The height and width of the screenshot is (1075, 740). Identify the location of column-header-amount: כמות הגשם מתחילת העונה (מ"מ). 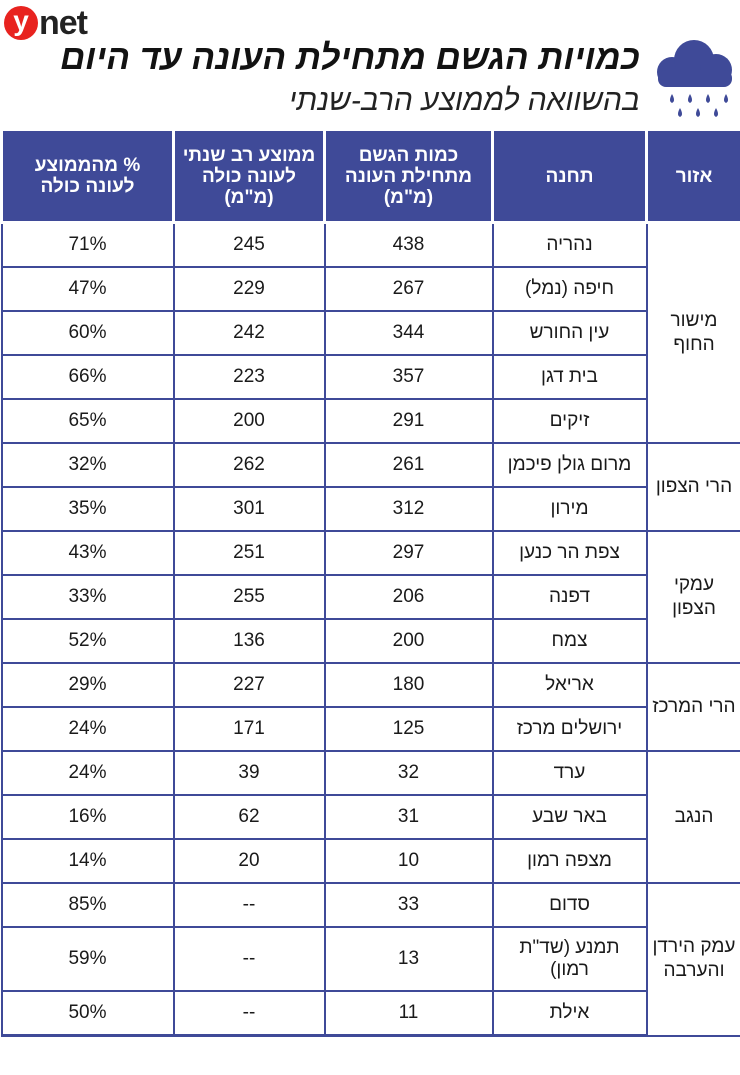
(408, 176).